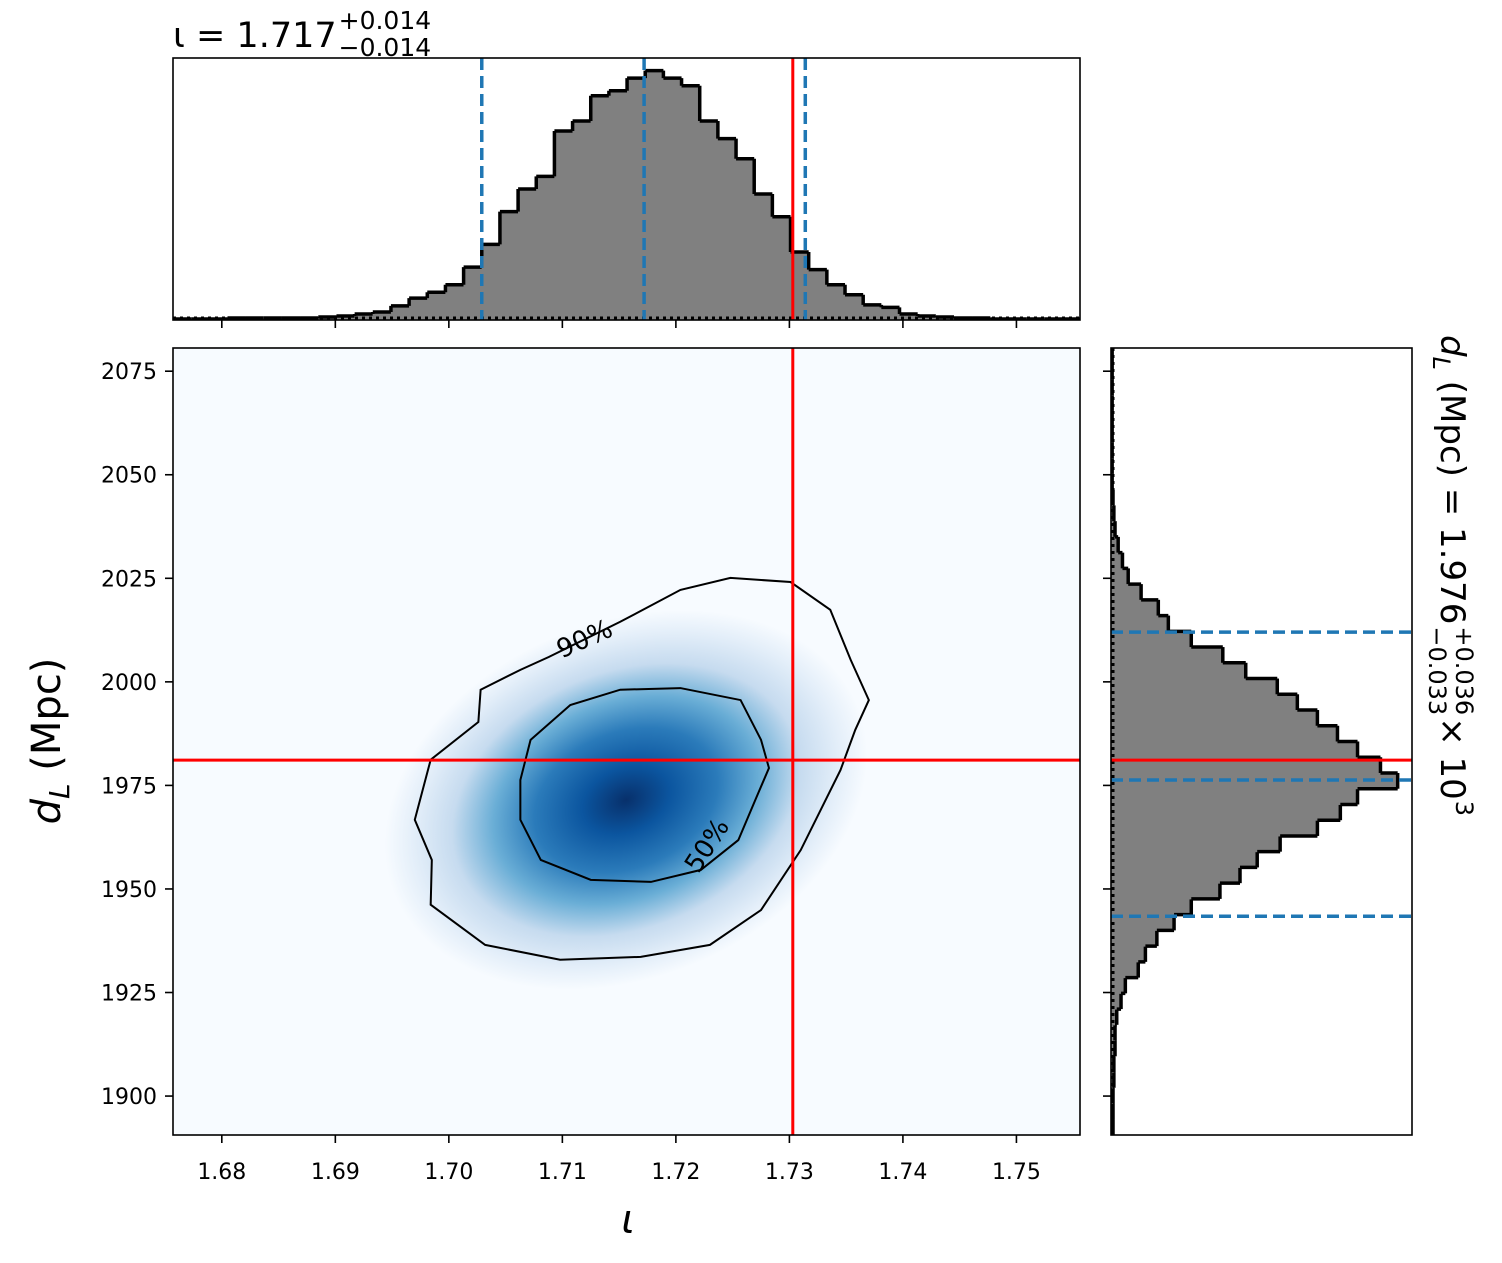 This screenshot has height=1263, width=1502. What do you see at coordinates (902, 1172) in the screenshot?
I see `x-tick-label: 1.74` at bounding box center [902, 1172].